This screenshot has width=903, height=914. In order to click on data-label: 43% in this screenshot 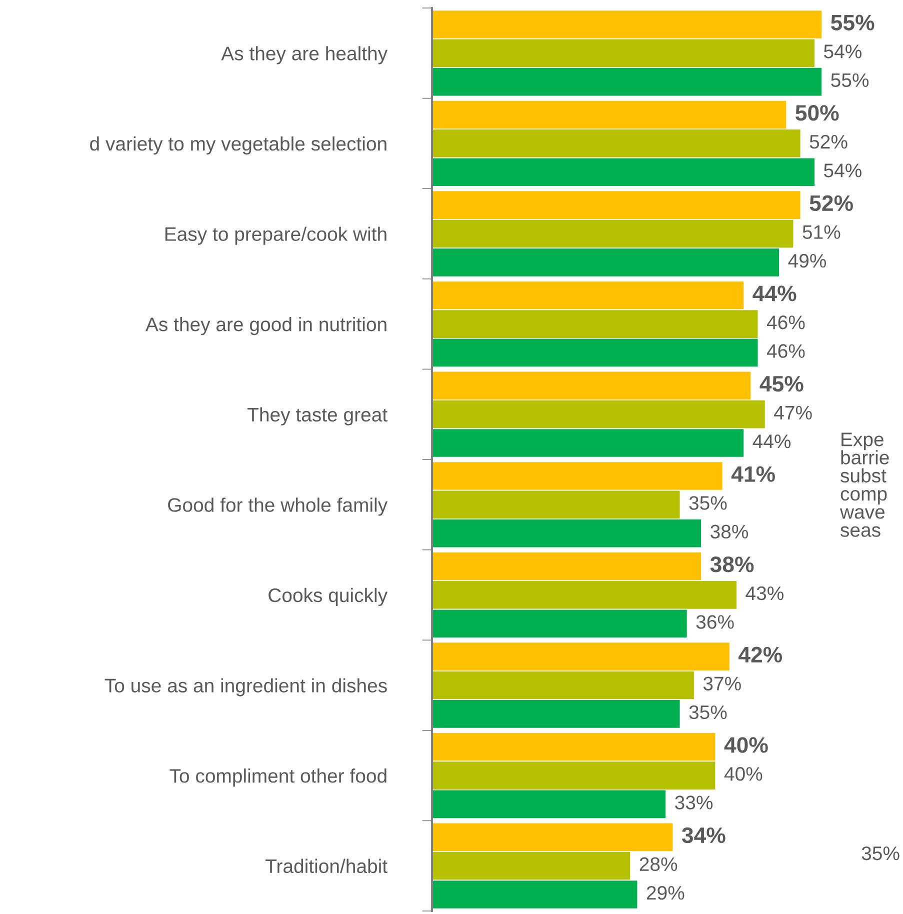, I will do `click(765, 593)`.